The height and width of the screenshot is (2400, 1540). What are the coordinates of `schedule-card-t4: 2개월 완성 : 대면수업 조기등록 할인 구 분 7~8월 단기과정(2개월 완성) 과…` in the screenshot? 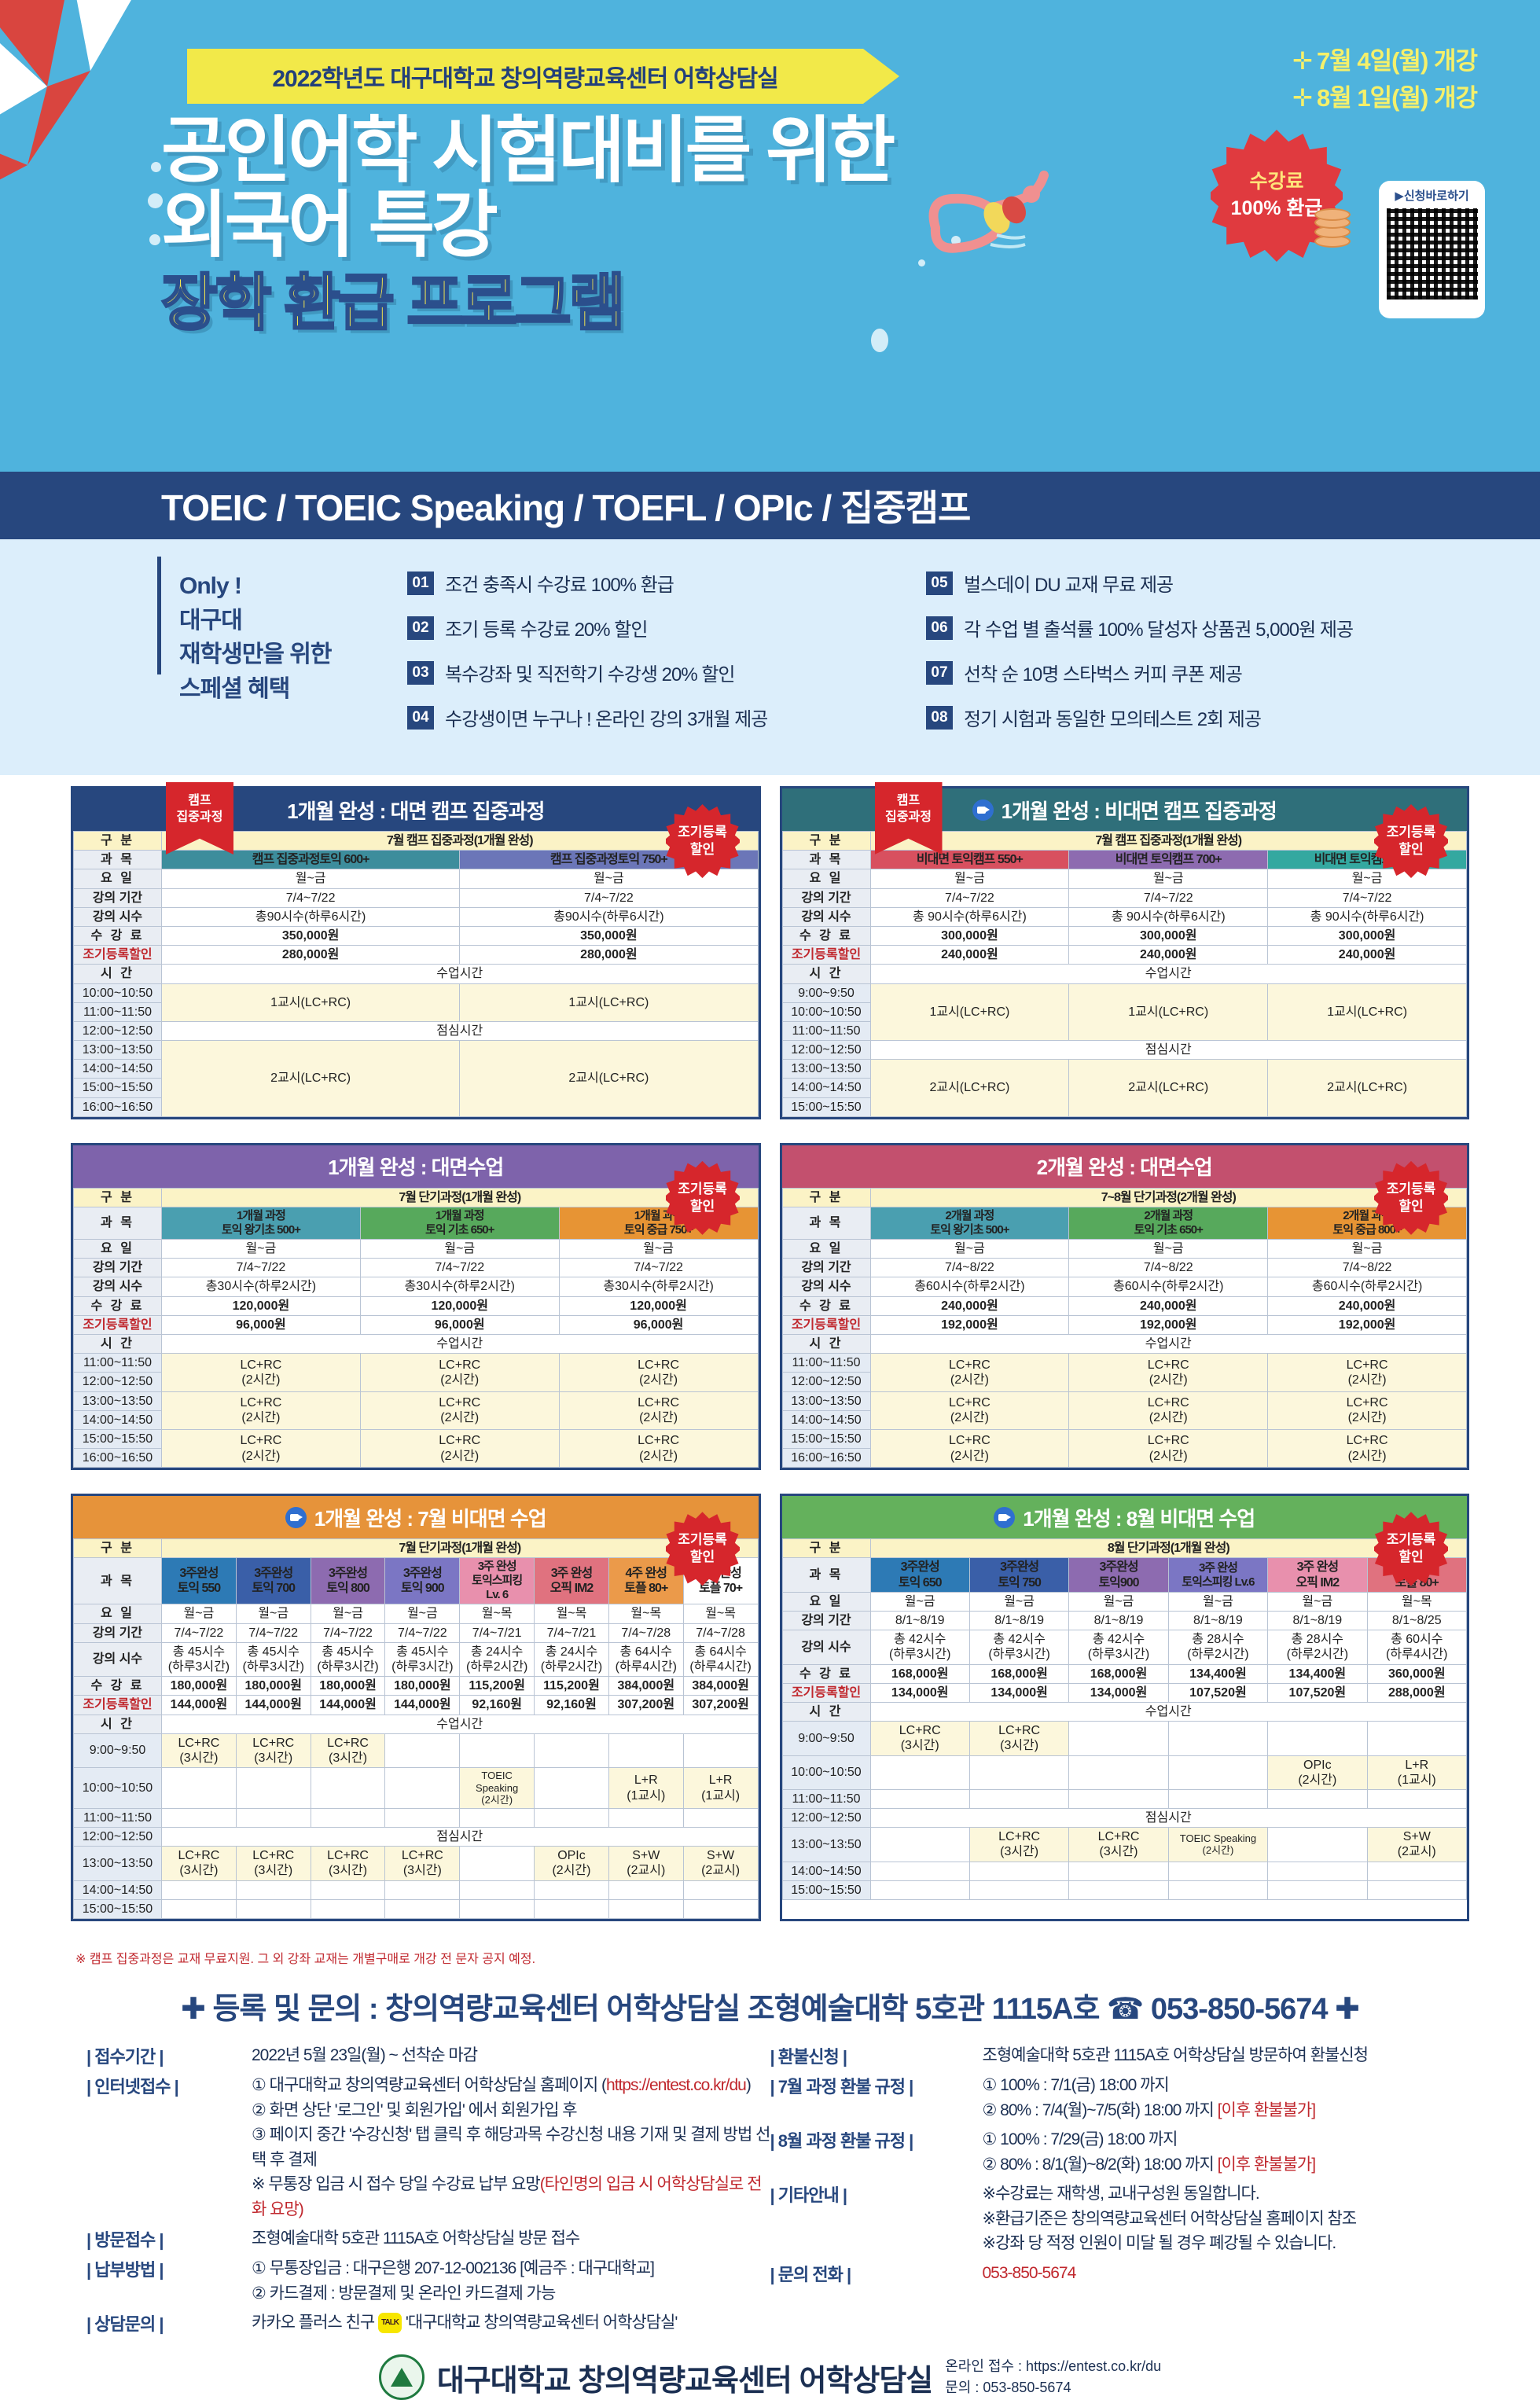 It's located at (1124, 1306).